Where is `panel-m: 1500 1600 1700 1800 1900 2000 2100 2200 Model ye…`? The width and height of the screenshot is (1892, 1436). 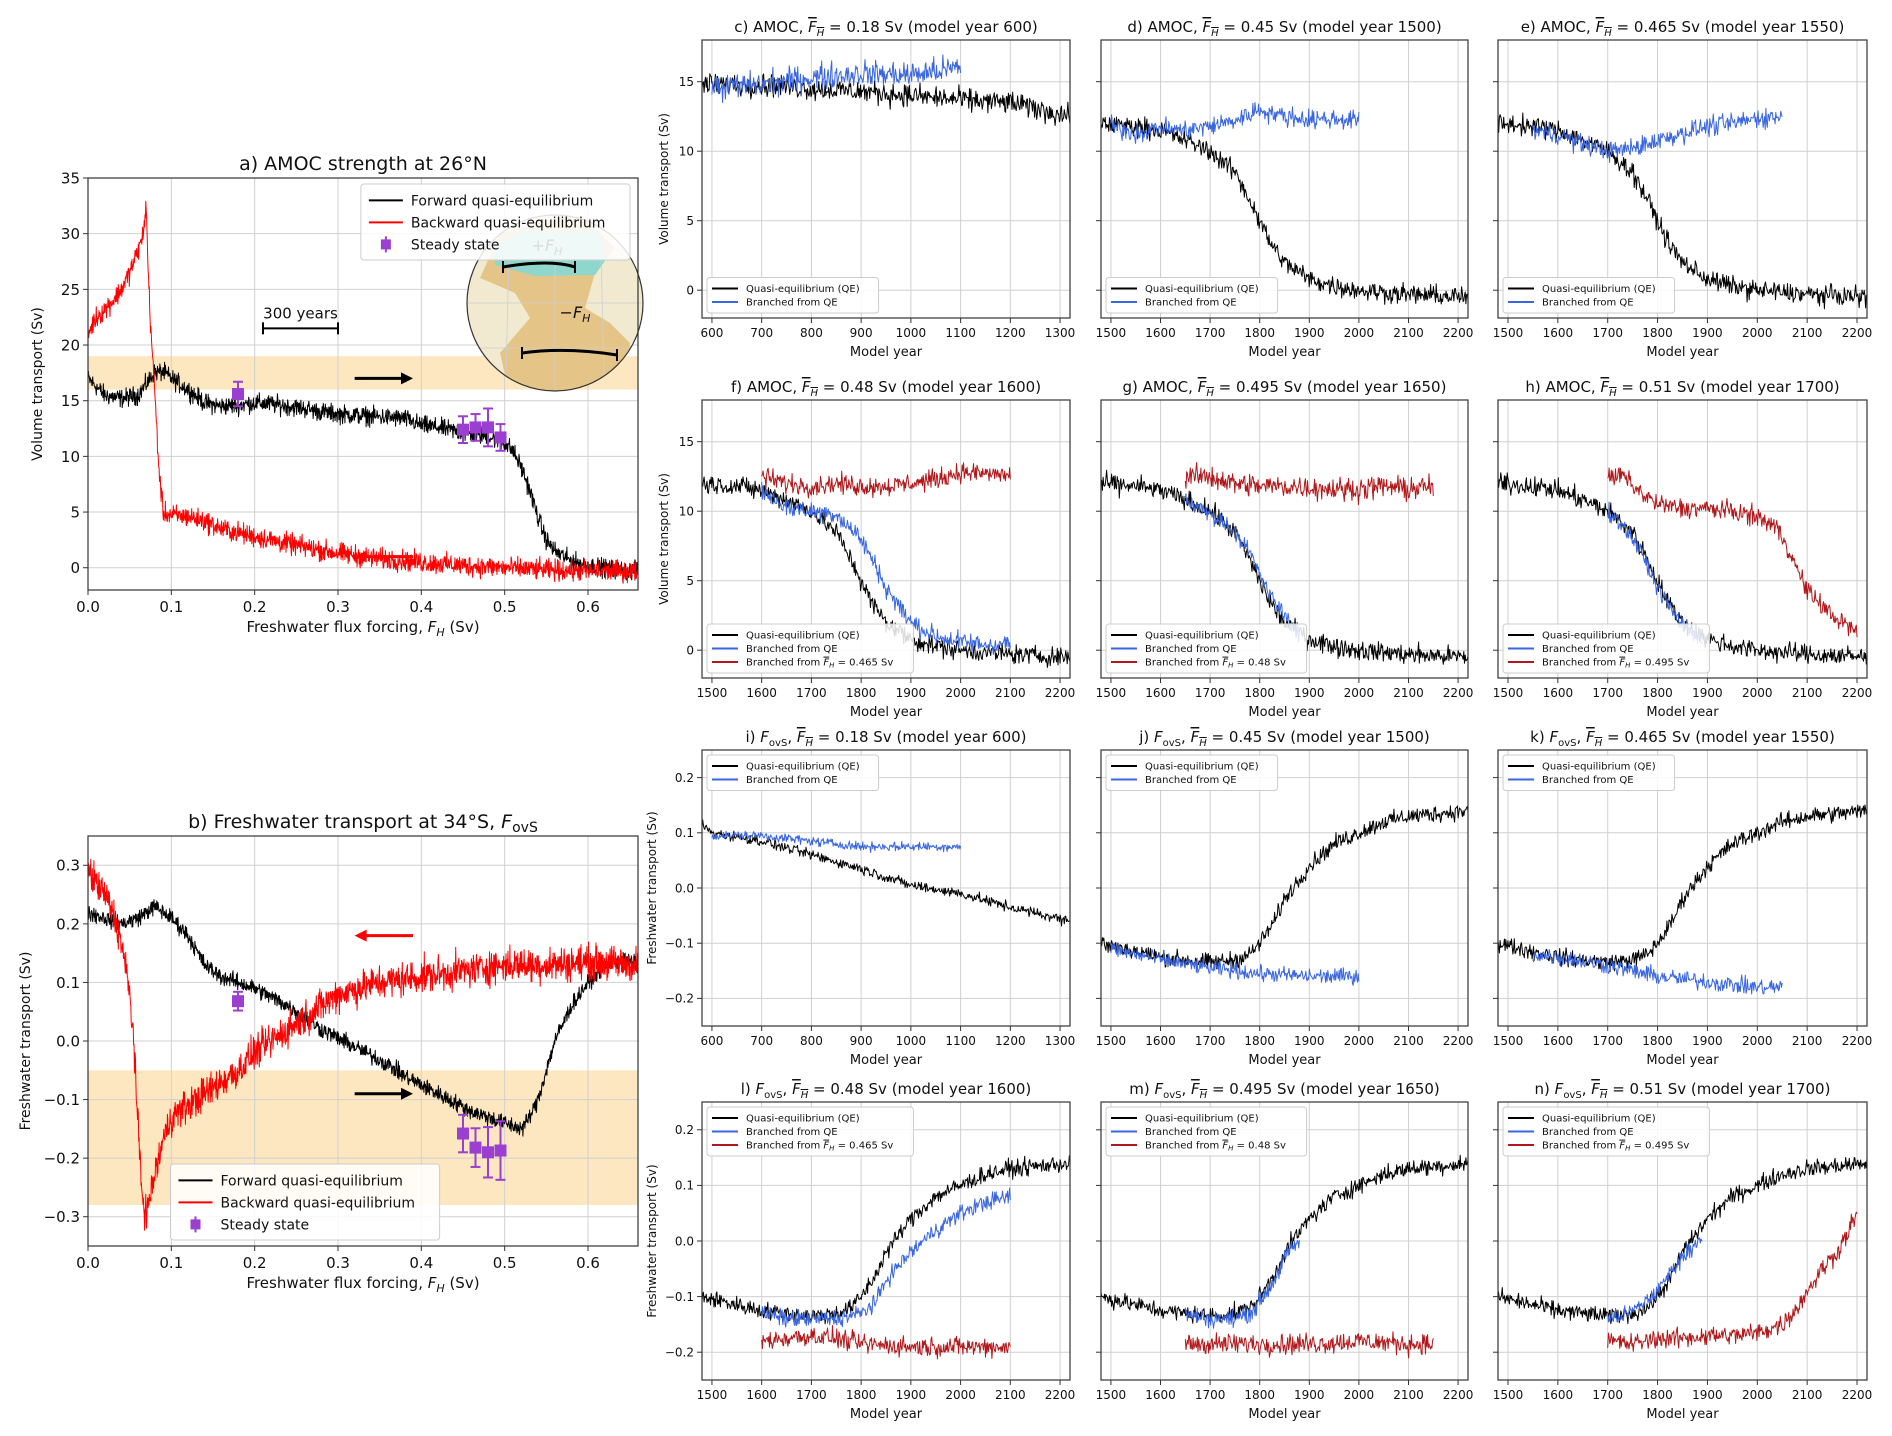 panel-m: 1500 1600 1700 1800 1900 2000 2100 2200 Model ye… is located at coordinates (1285, 1251).